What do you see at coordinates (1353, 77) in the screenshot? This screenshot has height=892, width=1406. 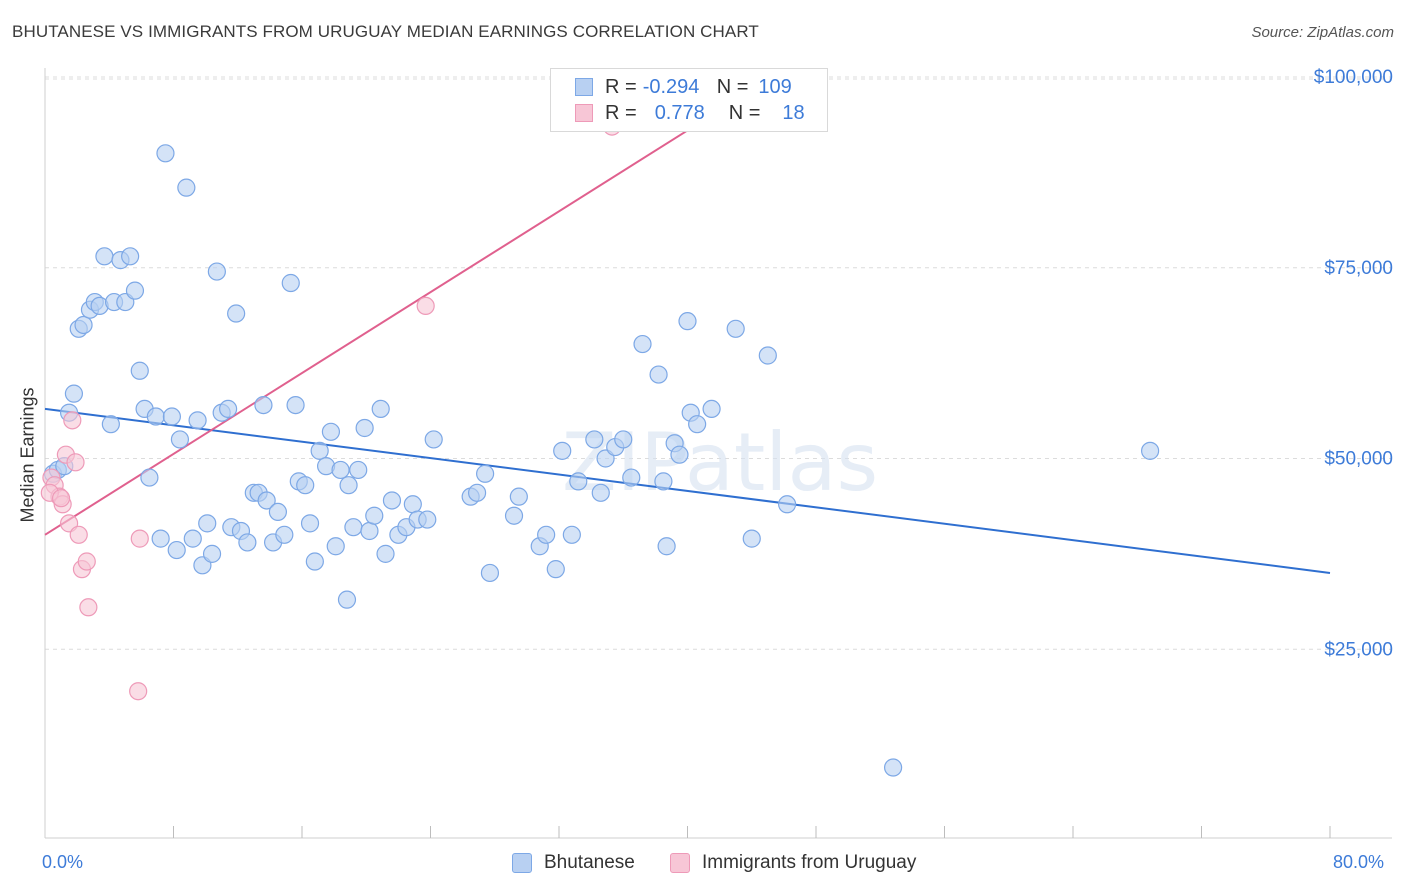 I see `y-tick-label: $100,000` at bounding box center [1353, 77].